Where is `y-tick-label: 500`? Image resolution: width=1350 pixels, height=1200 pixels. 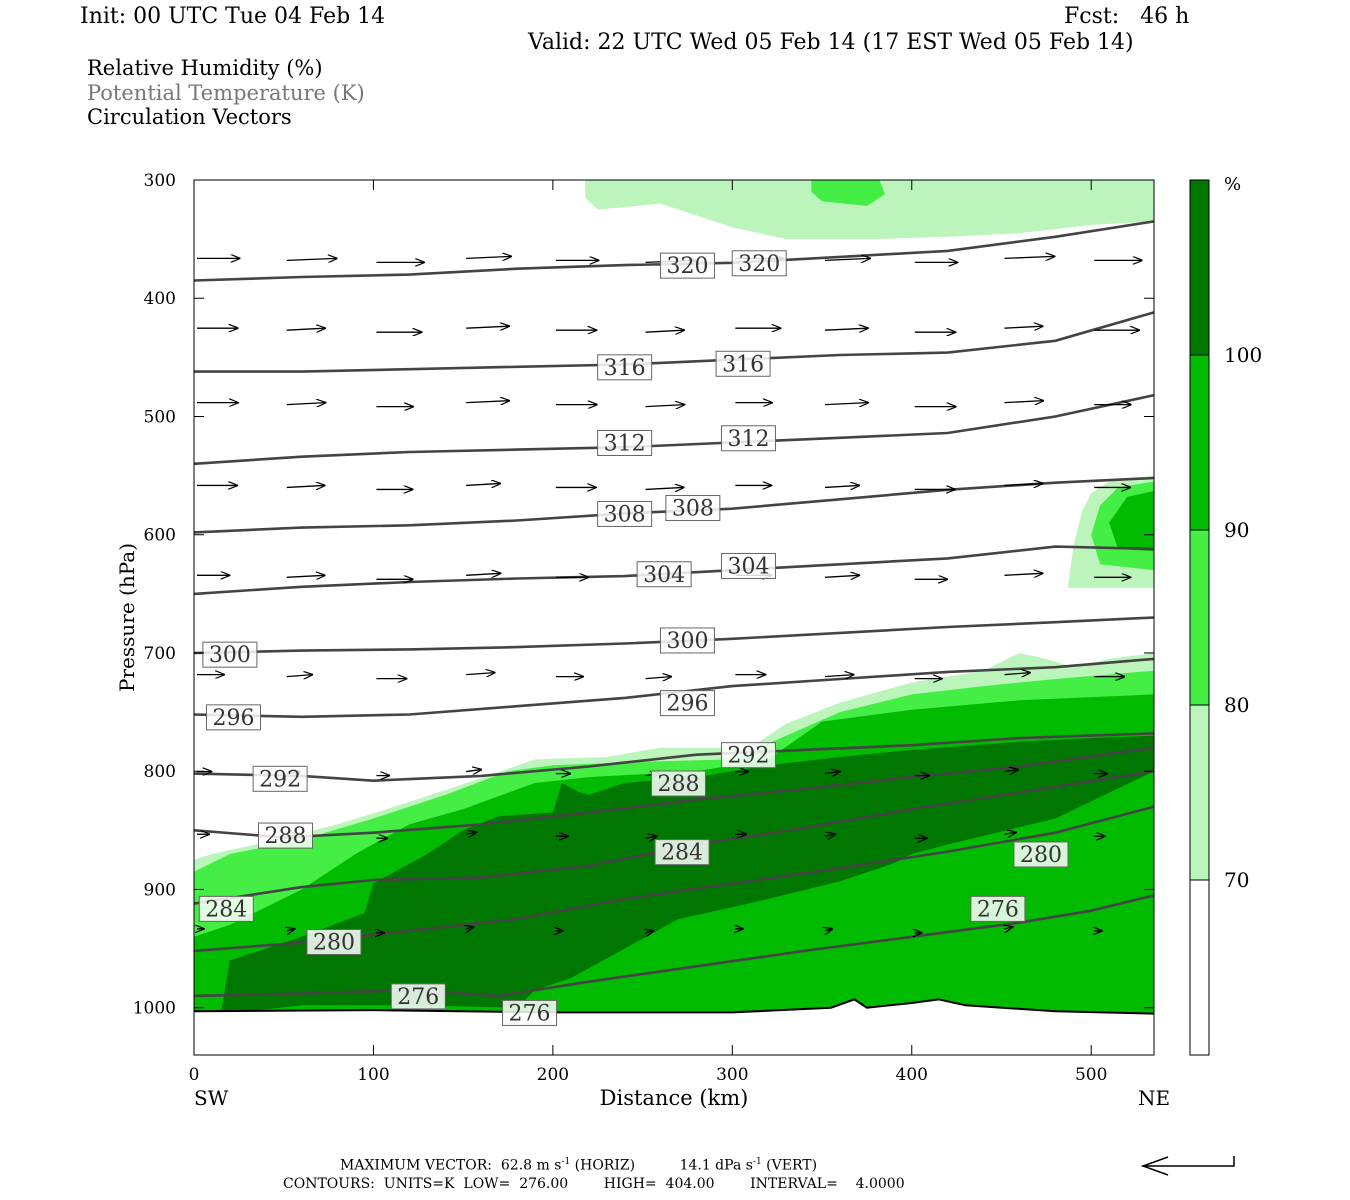
y-tick-label: 500 is located at coordinates (160, 417).